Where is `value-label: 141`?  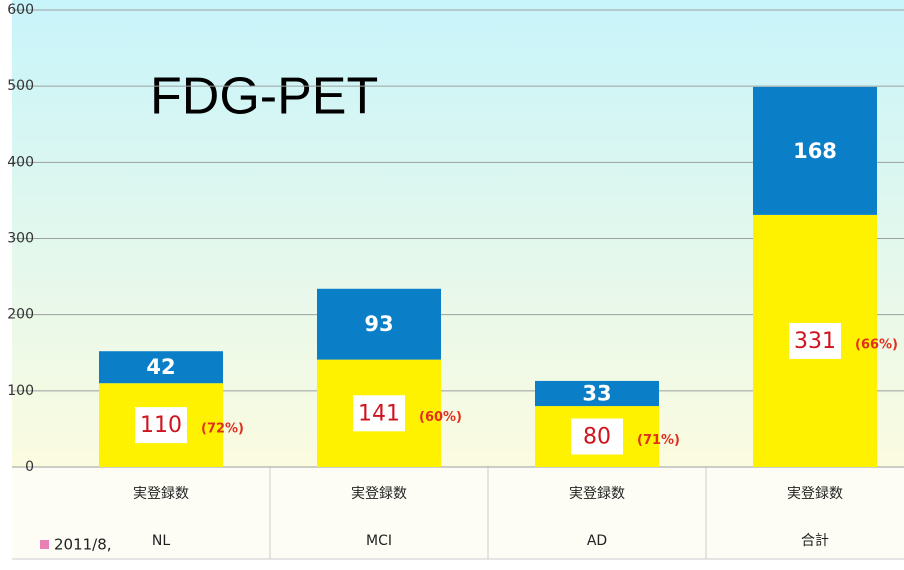
value-label: 141 is located at coordinates (379, 413).